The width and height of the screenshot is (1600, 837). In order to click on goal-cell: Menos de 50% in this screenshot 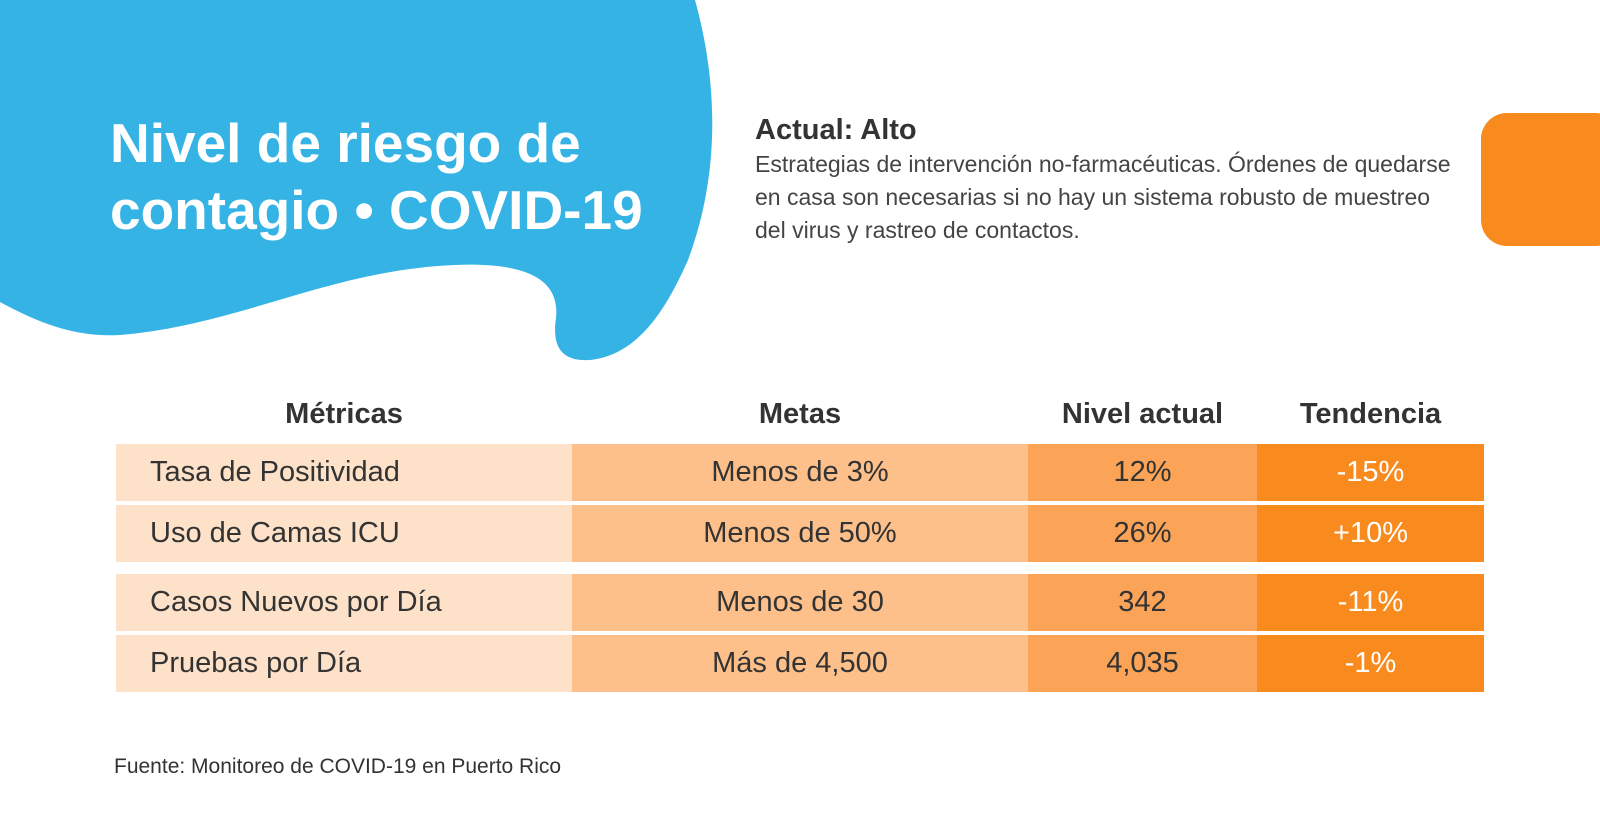, I will do `click(800, 533)`.